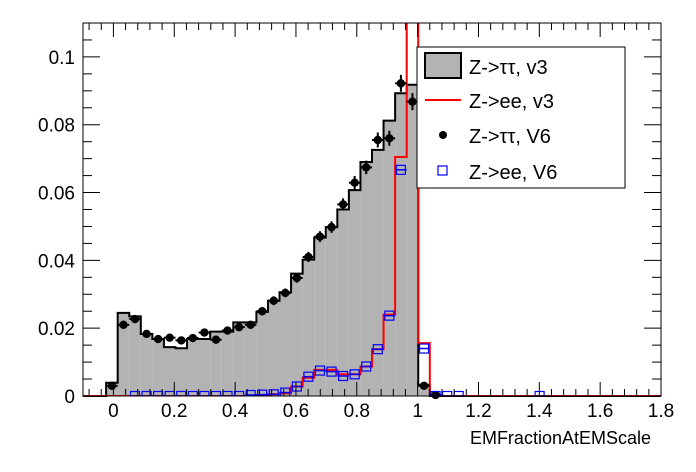 This screenshot has height=472, width=696. What do you see at coordinates (508, 68) in the screenshot?
I see `legend-label: Z->ττ, v3` at bounding box center [508, 68].